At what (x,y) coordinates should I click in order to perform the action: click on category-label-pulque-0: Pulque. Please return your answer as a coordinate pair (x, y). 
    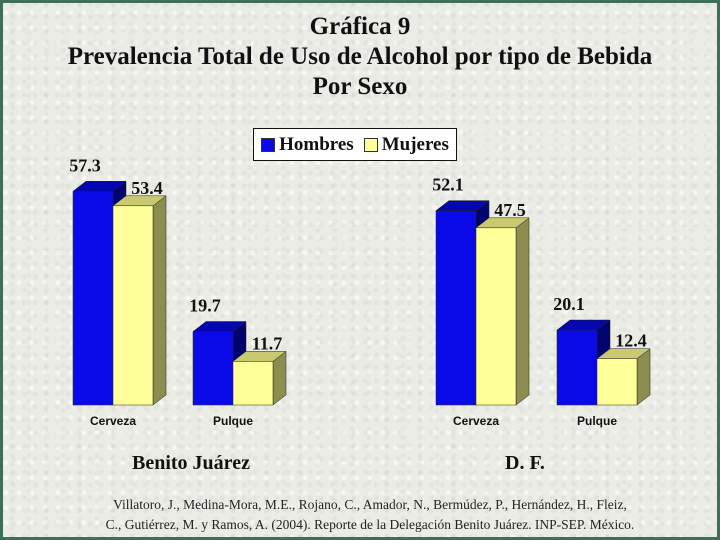
    Looking at the image, I should click on (233, 421).